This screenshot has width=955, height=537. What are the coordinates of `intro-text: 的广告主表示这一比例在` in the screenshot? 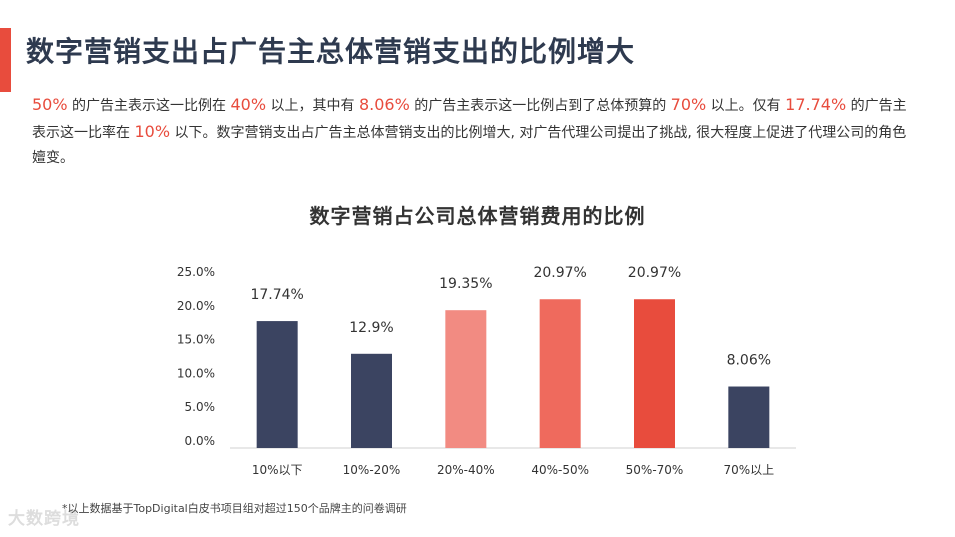 It's located at (149, 106).